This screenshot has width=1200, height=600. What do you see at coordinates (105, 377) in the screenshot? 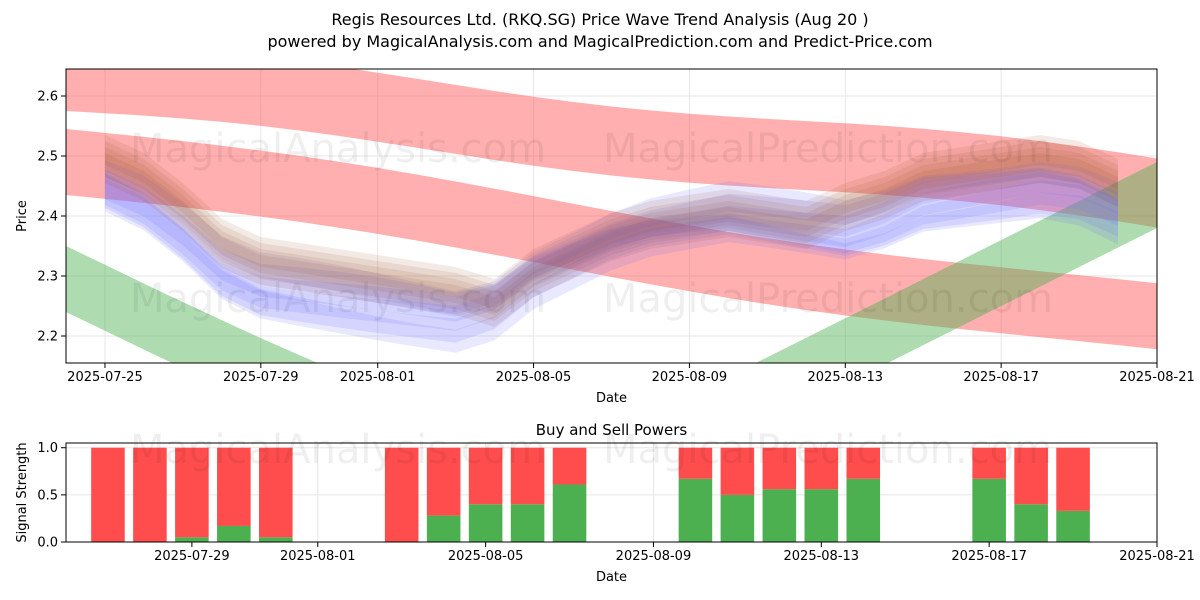
I see `price-x-tick-label: 2025-07-25` at bounding box center [105, 377].